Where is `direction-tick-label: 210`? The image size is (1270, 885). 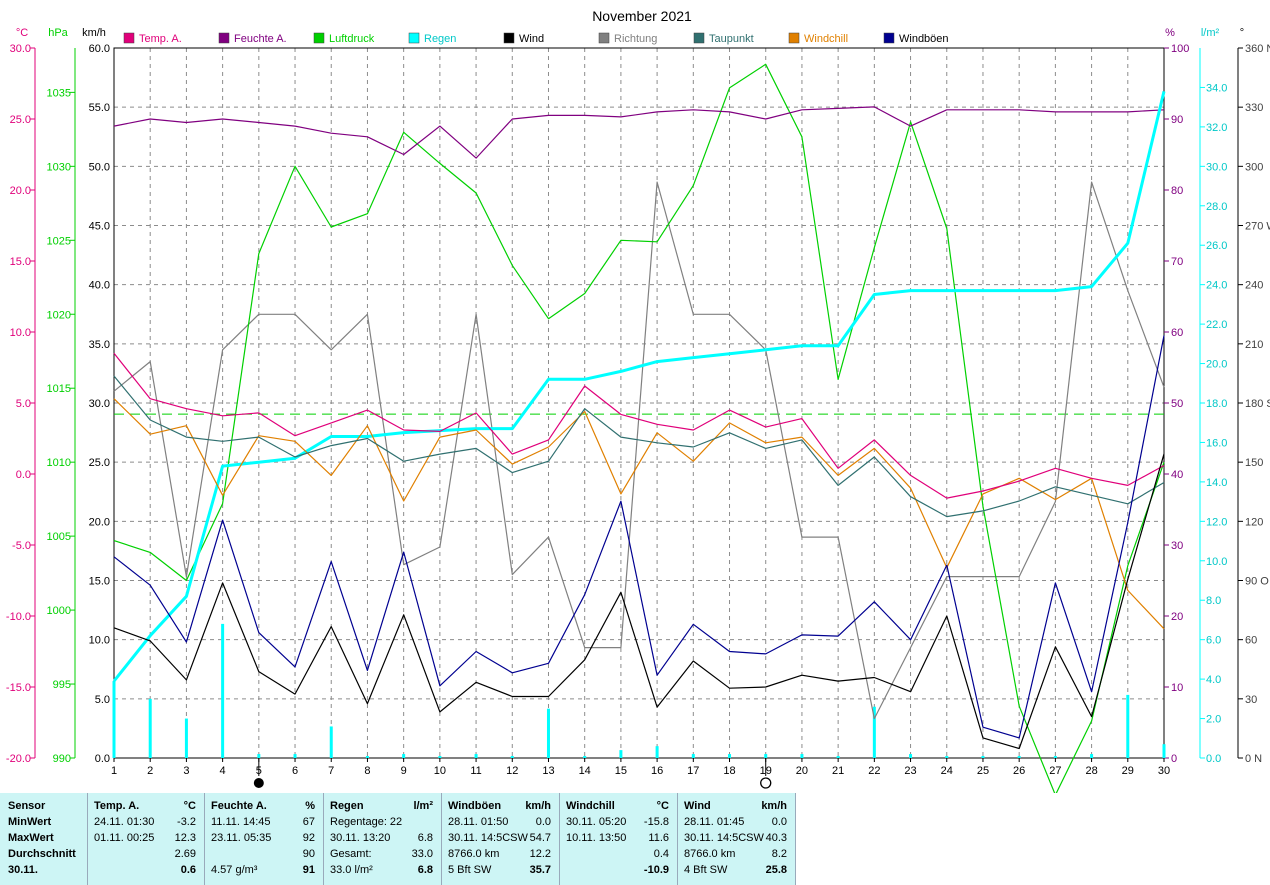 direction-tick-label: 210 is located at coordinates (1254, 345).